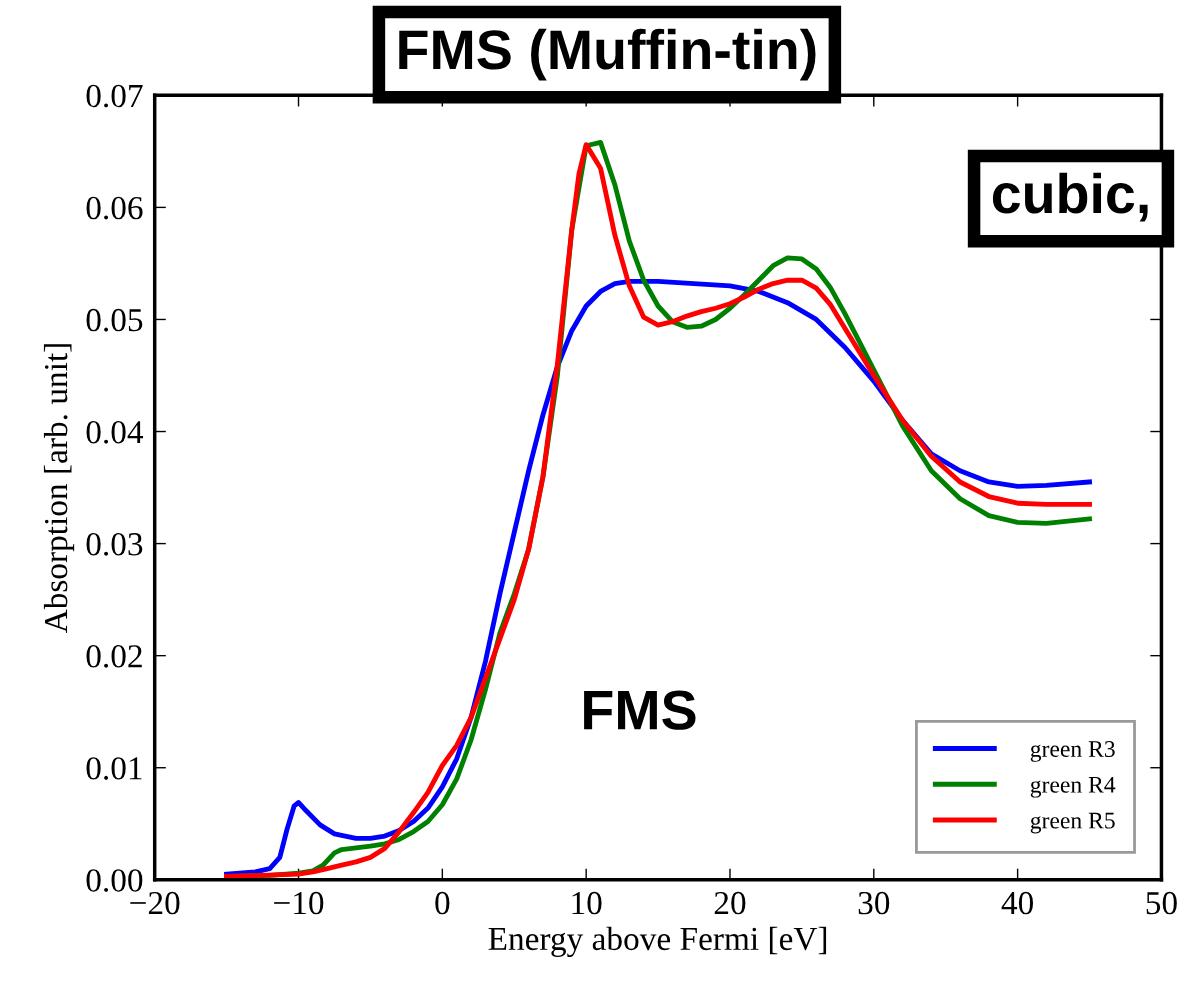 This screenshot has height=993, width=1190. I want to click on x-tick-label: 20, so click(730, 903).